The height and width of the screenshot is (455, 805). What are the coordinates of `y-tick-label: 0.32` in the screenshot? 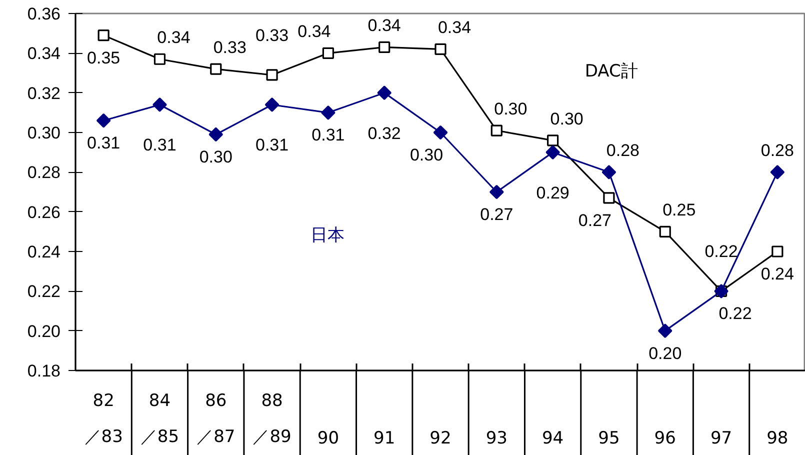 It's located at (44, 93).